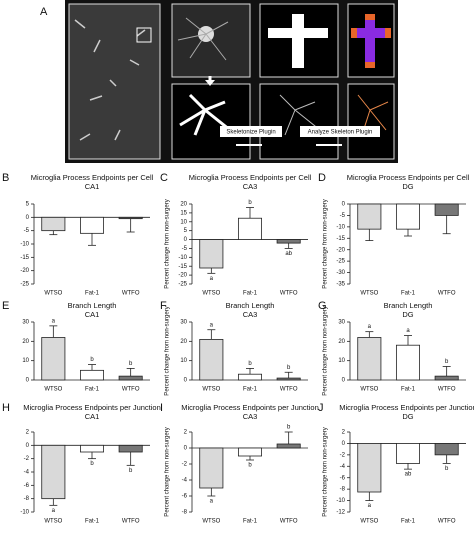 The image size is (474, 534). I want to click on y-tick-label: 2, so click(28, 433).